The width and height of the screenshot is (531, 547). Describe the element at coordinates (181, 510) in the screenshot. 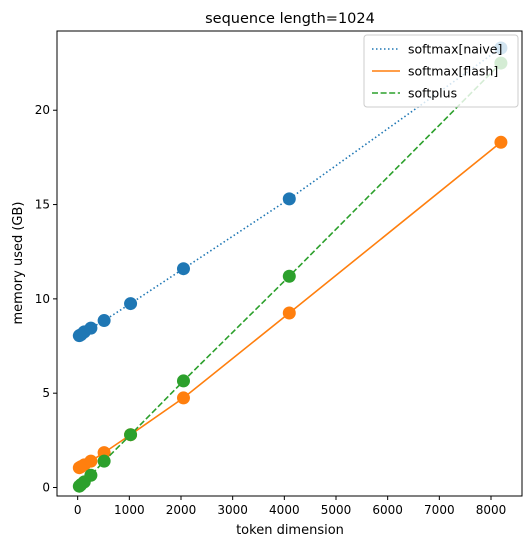

I see `x-tick-label: 2000` at that location.